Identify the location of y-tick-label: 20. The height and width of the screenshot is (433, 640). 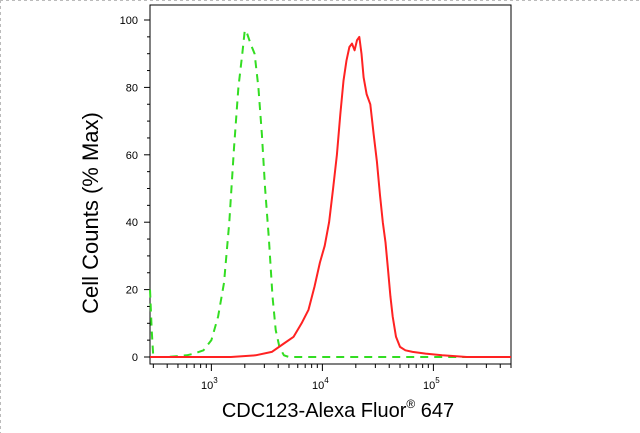
(132, 291).